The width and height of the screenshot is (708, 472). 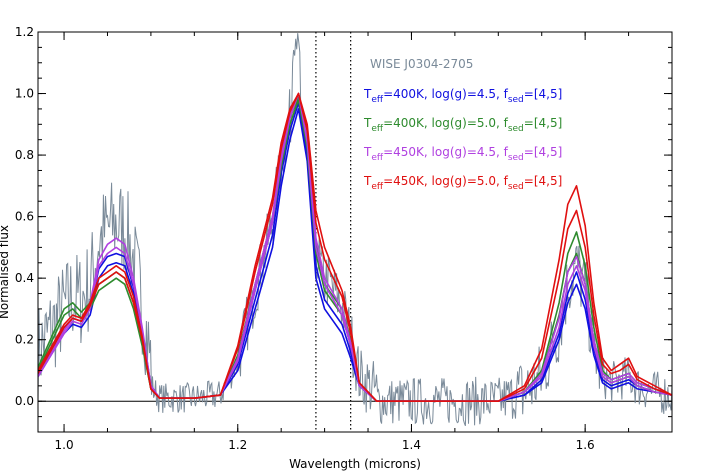 What do you see at coordinates (24, 340) in the screenshot?
I see `y-tick-label-1: 0.2` at bounding box center [24, 340].